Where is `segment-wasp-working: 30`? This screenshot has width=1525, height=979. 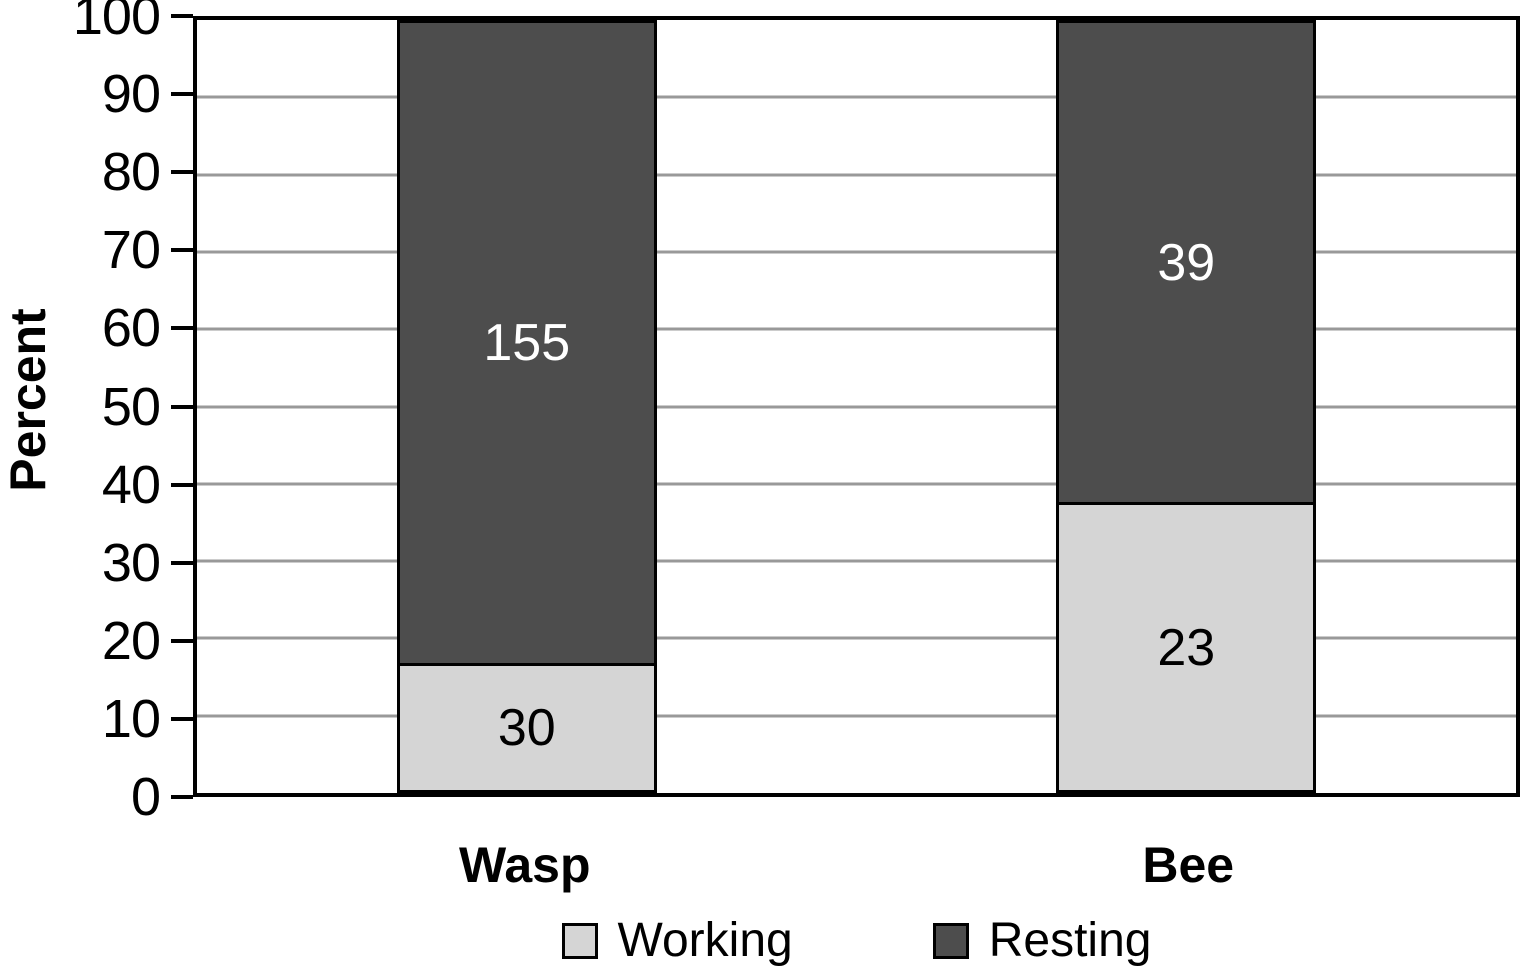 segment-wasp-working: 30 is located at coordinates (526, 727).